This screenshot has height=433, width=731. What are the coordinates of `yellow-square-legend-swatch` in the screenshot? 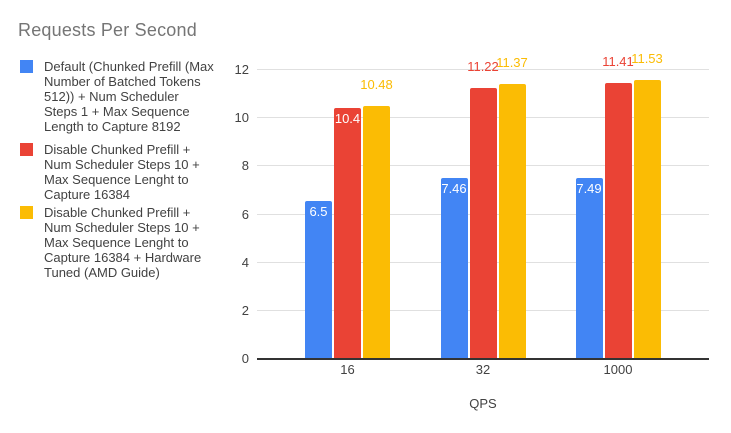 It's located at (26, 212).